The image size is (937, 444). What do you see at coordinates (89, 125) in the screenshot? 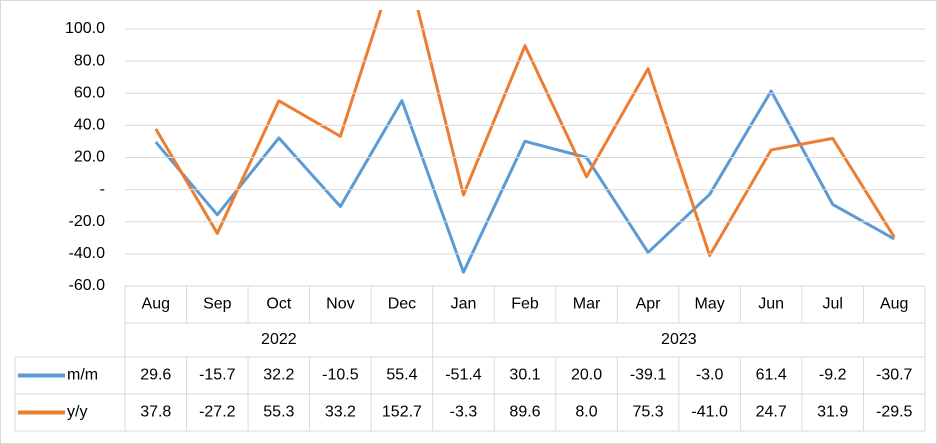
I see `y-tick-label: 40.0` at bounding box center [89, 125].